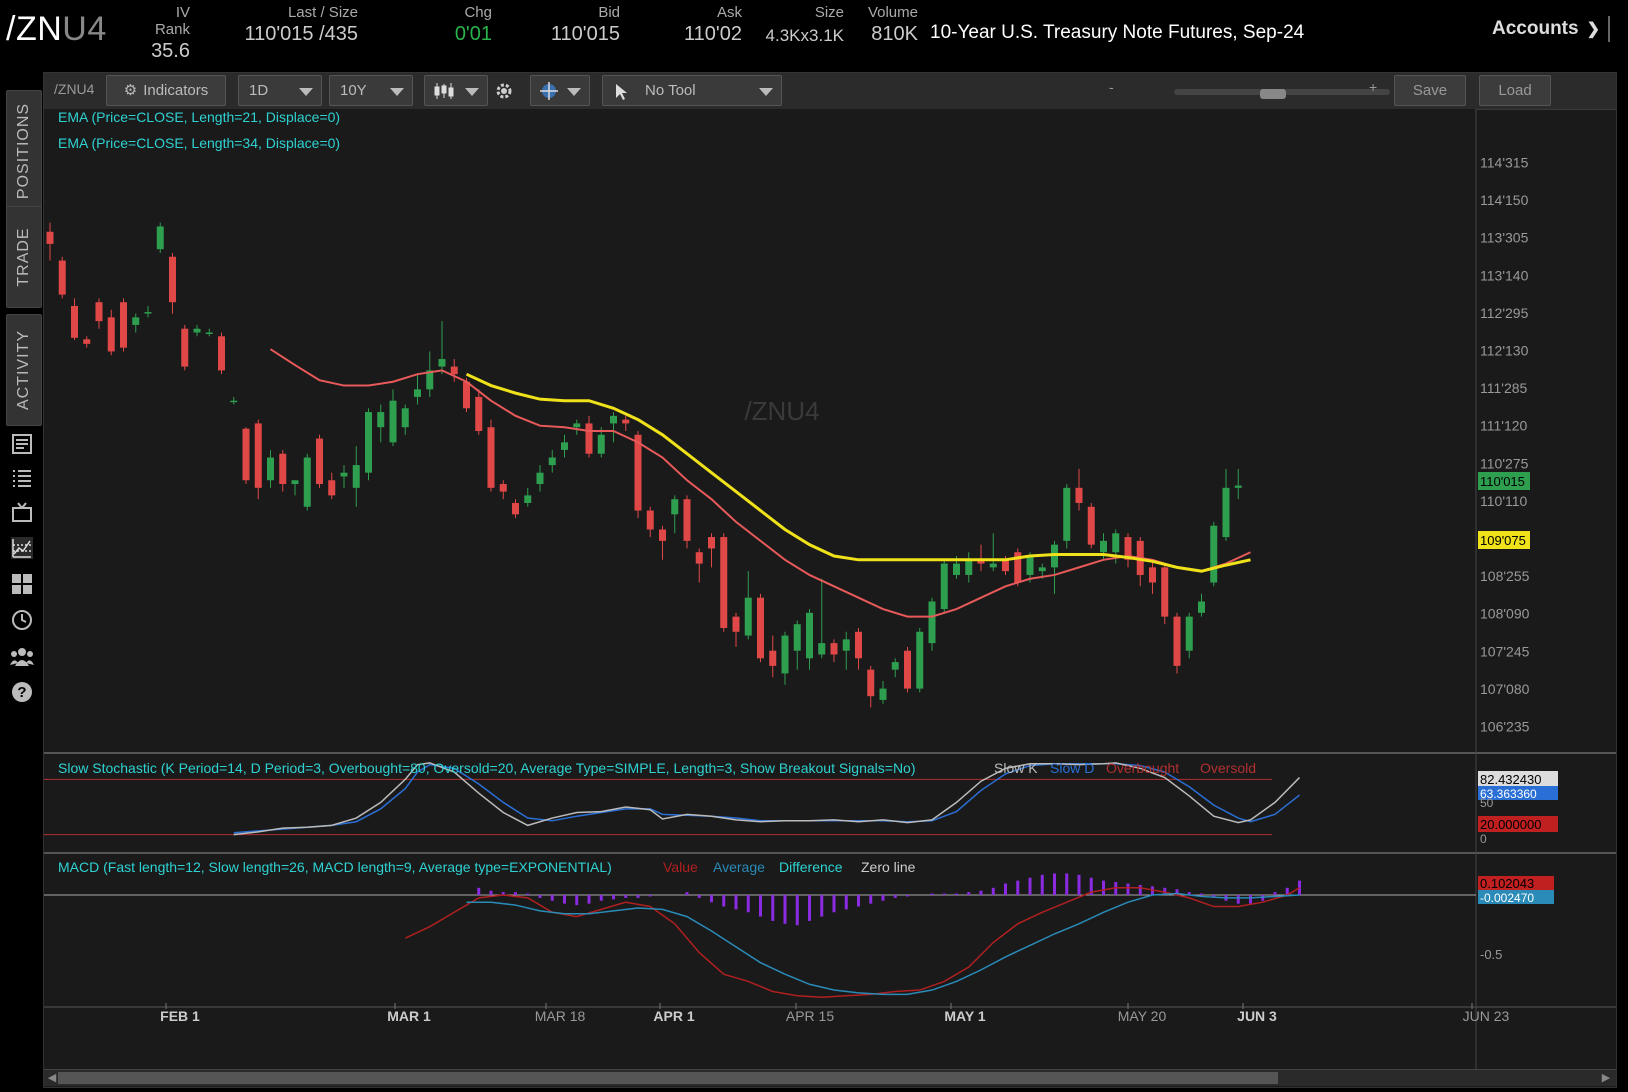  Describe the element at coordinates (74, 89) in the screenshot. I see `chart-symbol: /ZNU4` at that location.